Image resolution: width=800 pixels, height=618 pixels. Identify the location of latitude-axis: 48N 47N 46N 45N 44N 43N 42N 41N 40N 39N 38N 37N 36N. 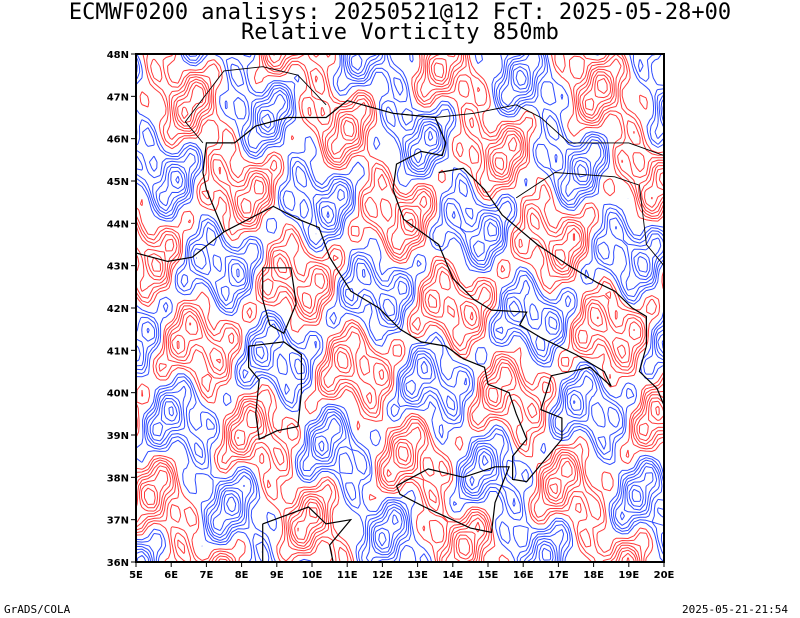
(121, 309).